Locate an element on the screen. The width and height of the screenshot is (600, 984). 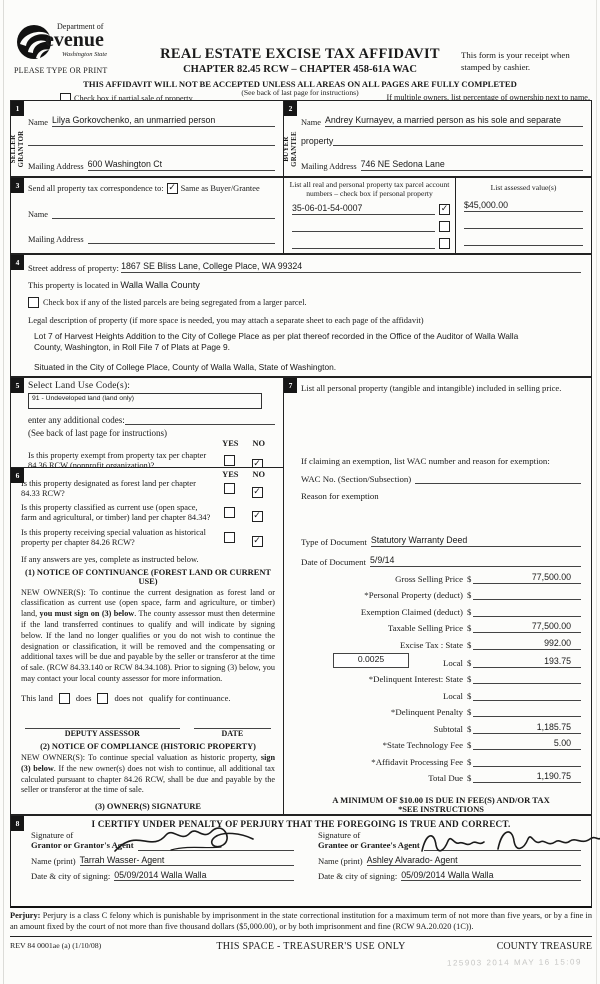
grantee-signature-line is located at coordinates (502, 845).